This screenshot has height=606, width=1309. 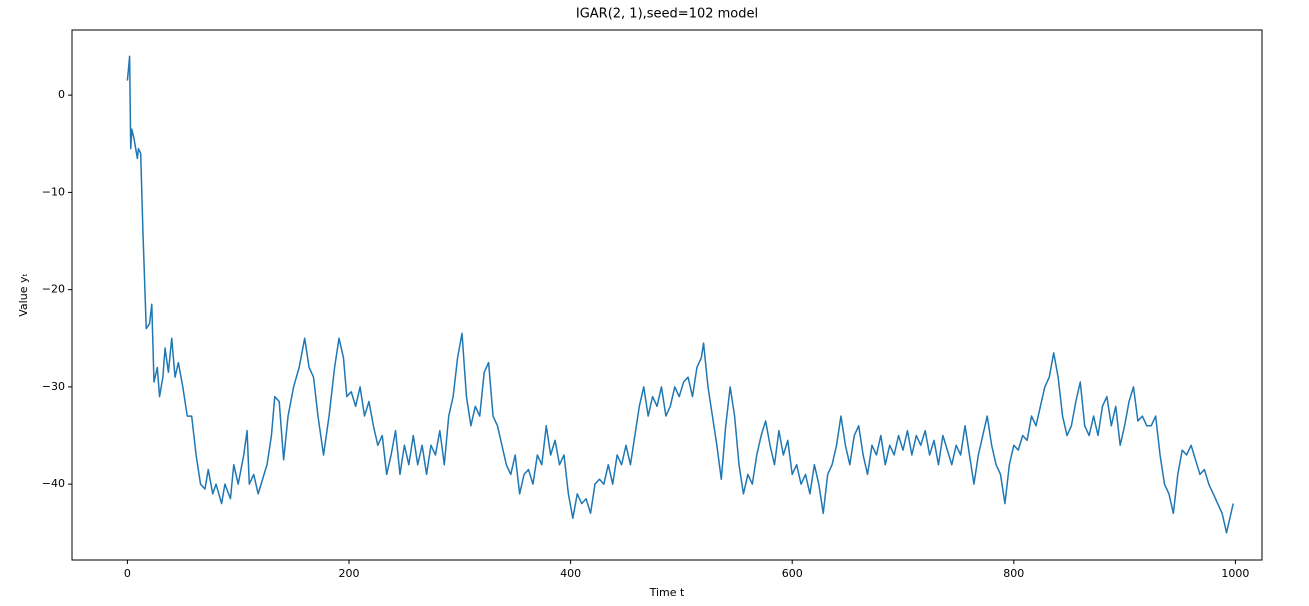 I want to click on y-tick-label: −30, so click(x=53, y=386).